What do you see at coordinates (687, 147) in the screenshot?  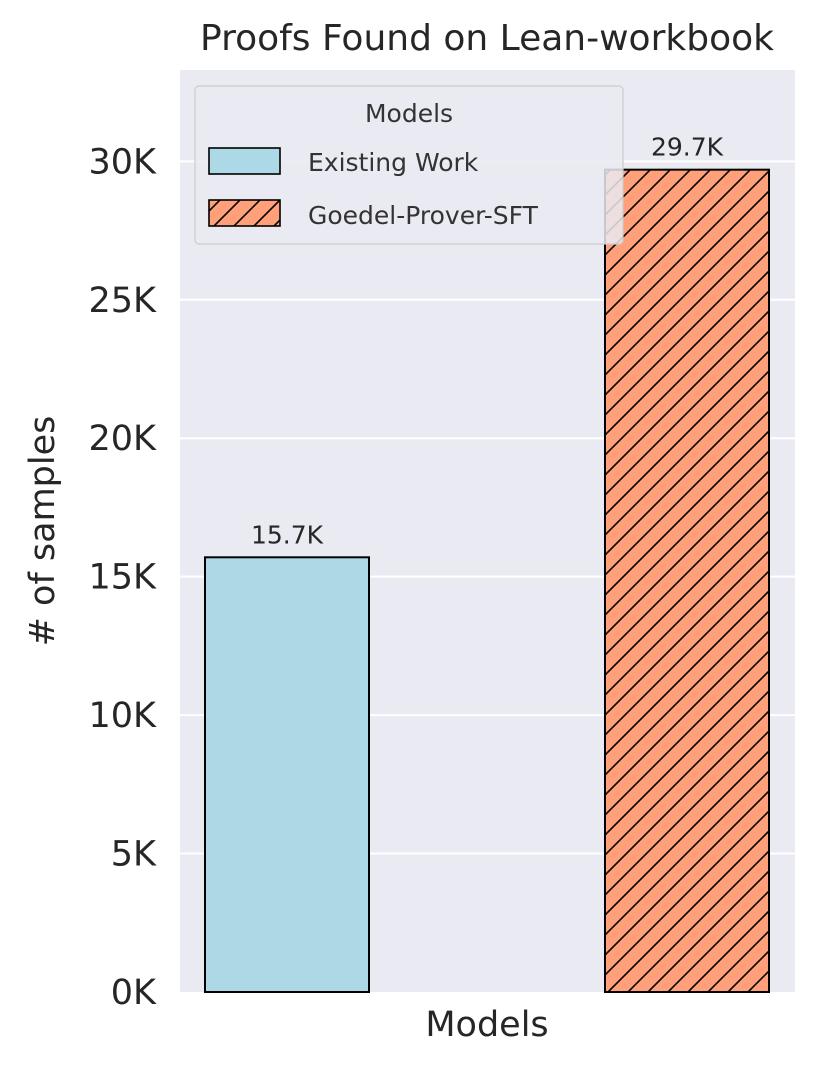 I see `data-label-goedel-prover-sft: 29.7K` at bounding box center [687, 147].